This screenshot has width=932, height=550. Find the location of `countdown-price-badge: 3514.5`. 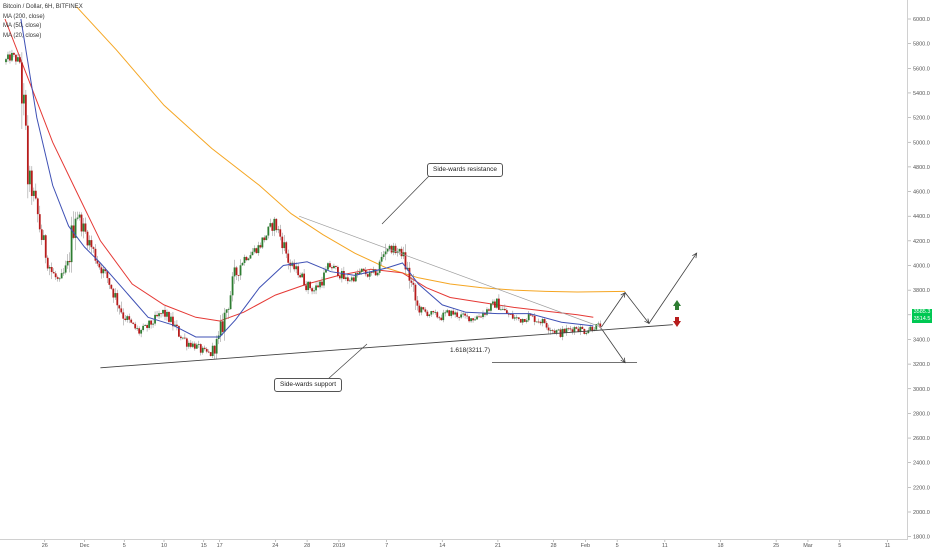

countdown-price-badge: 3514.5 is located at coordinates (922, 319).